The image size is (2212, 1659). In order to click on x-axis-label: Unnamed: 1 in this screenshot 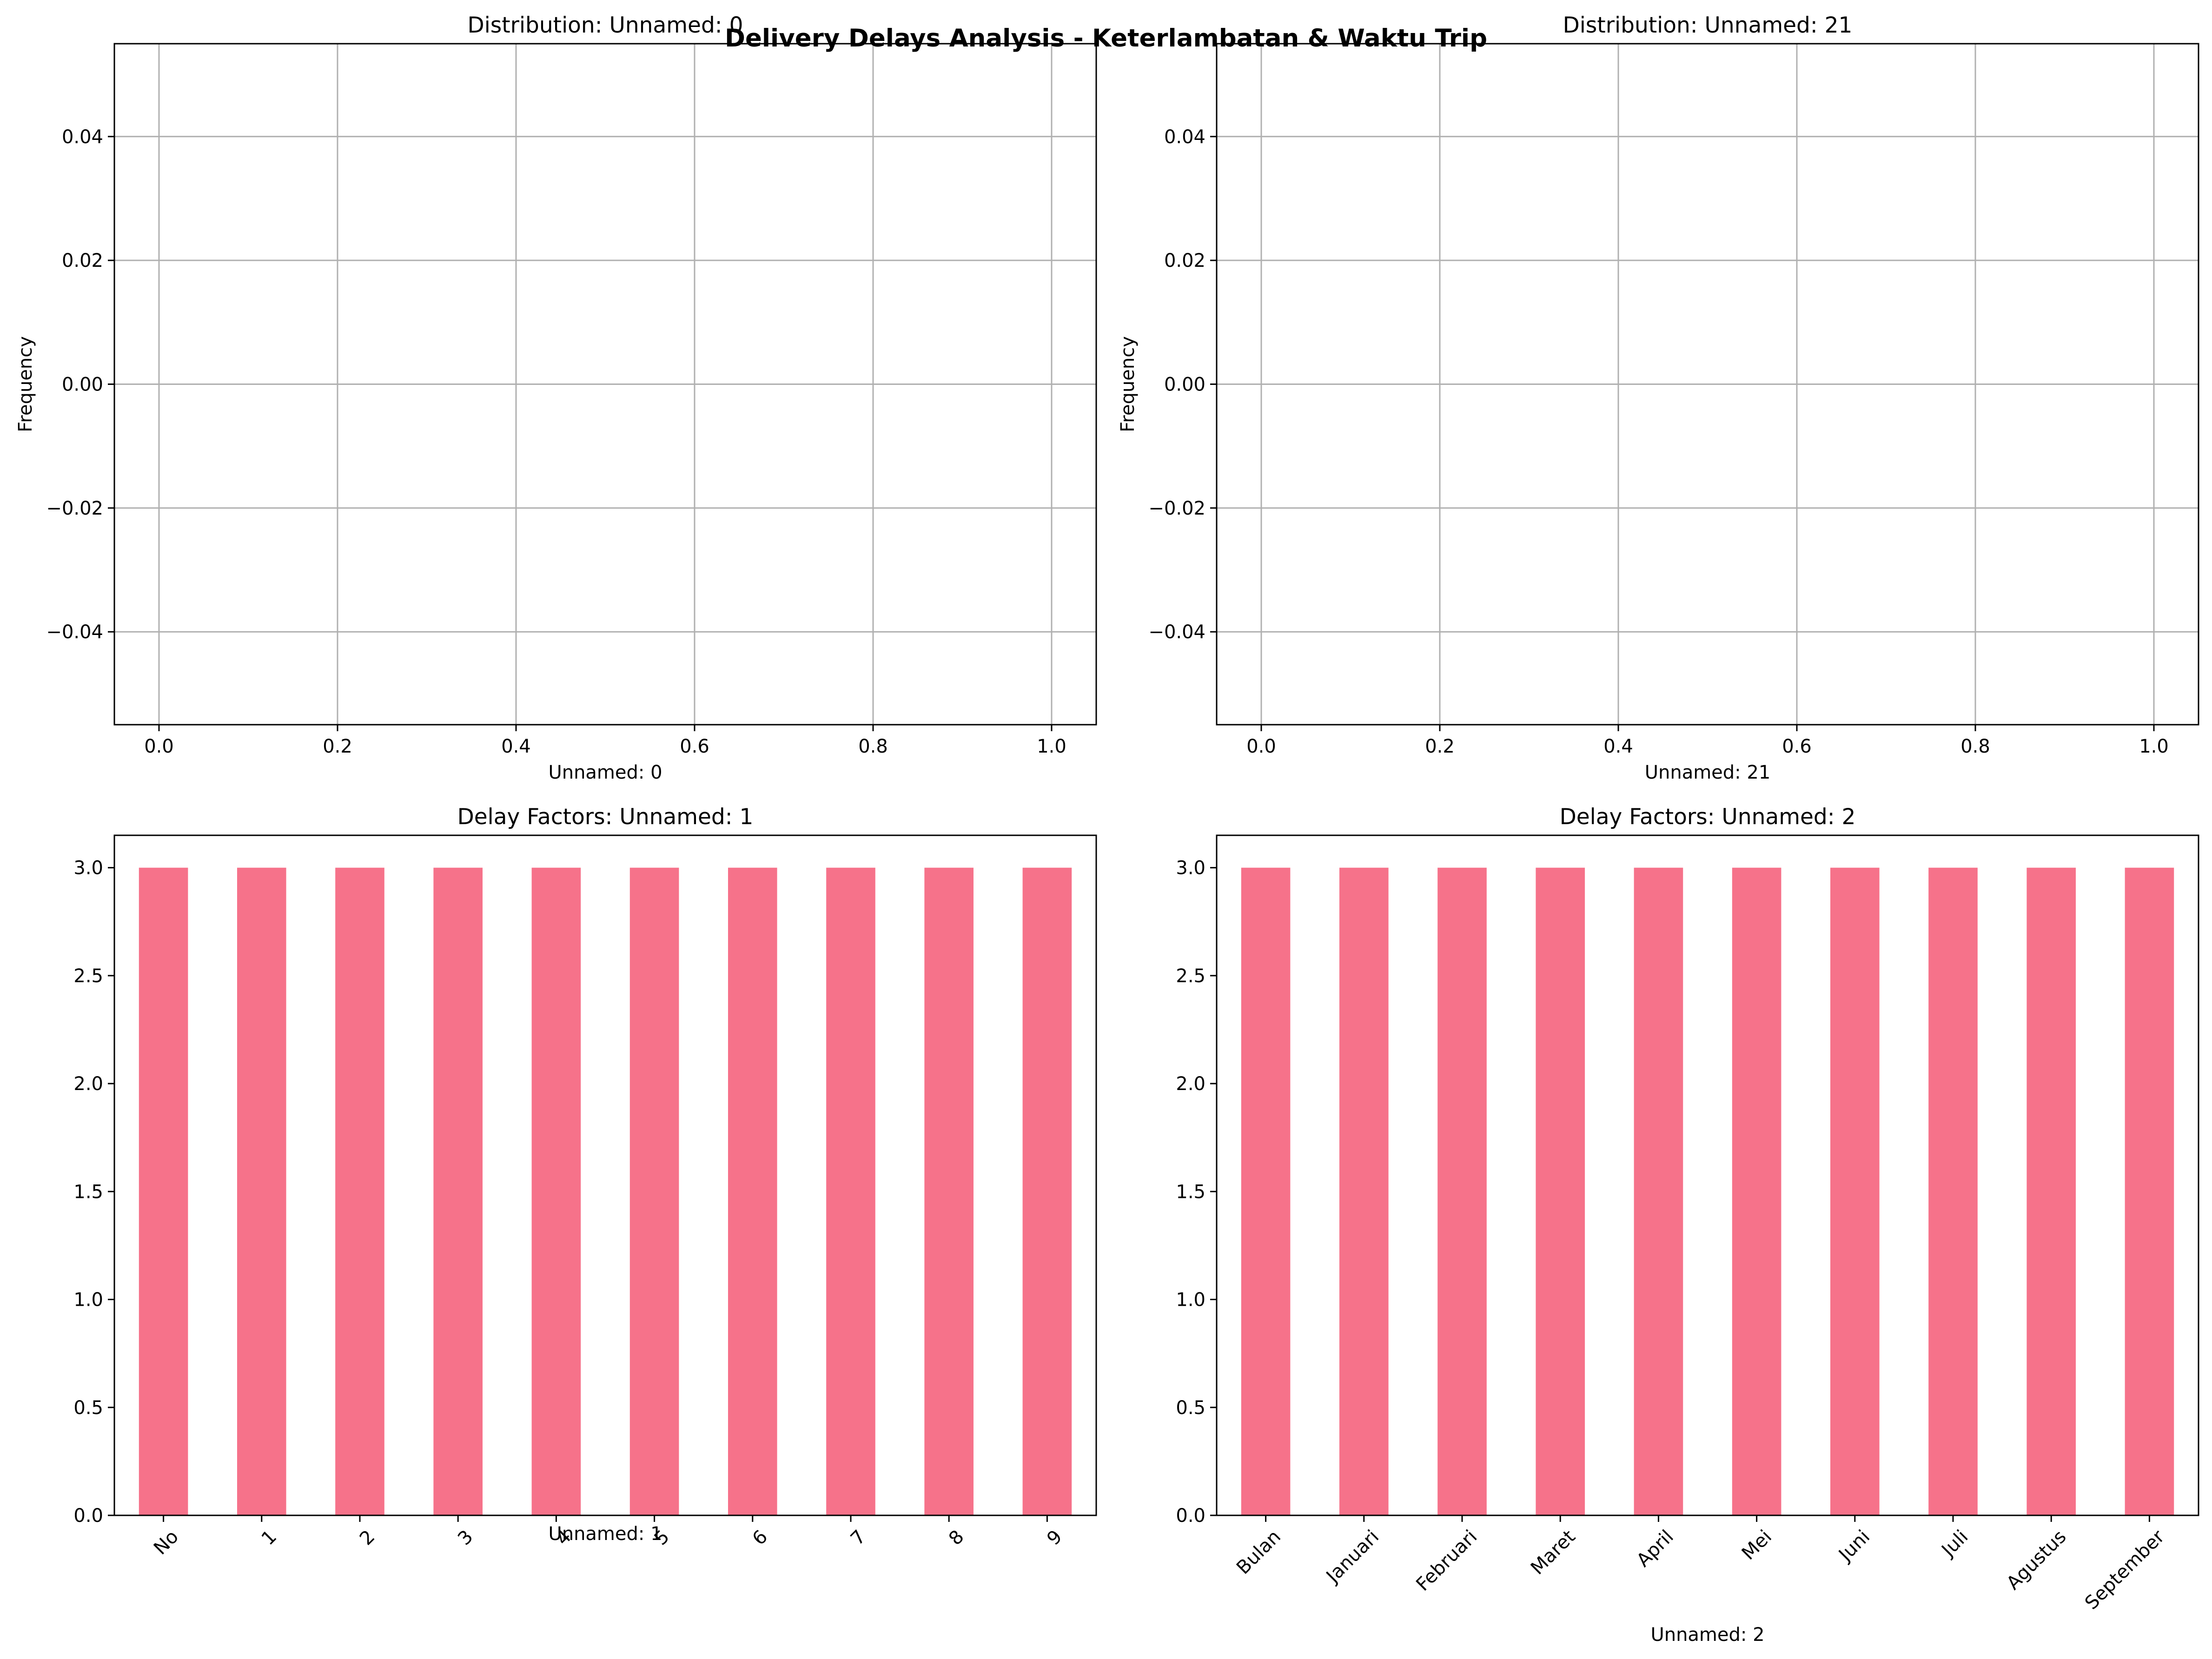, I will do `click(605, 1534)`.